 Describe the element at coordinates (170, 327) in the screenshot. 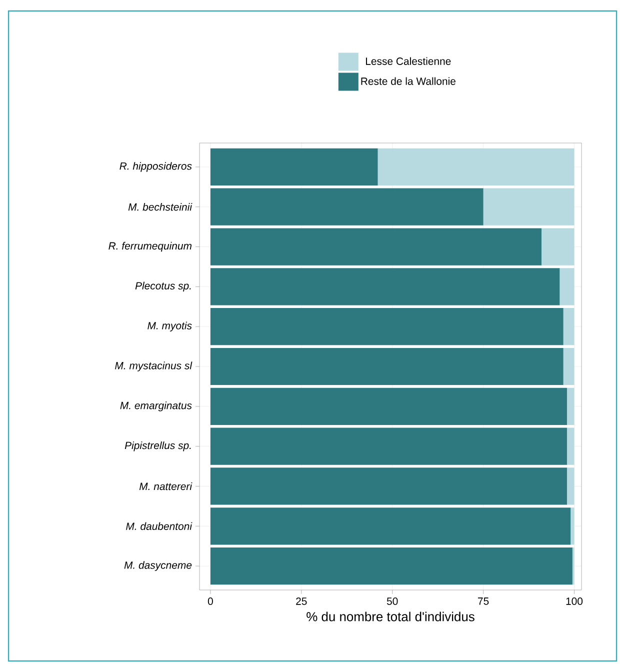

I see `y-tick-label: M. myotis` at that location.